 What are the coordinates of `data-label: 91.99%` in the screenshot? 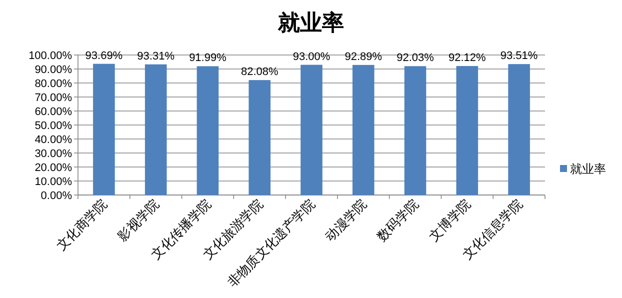 It's located at (208, 58).